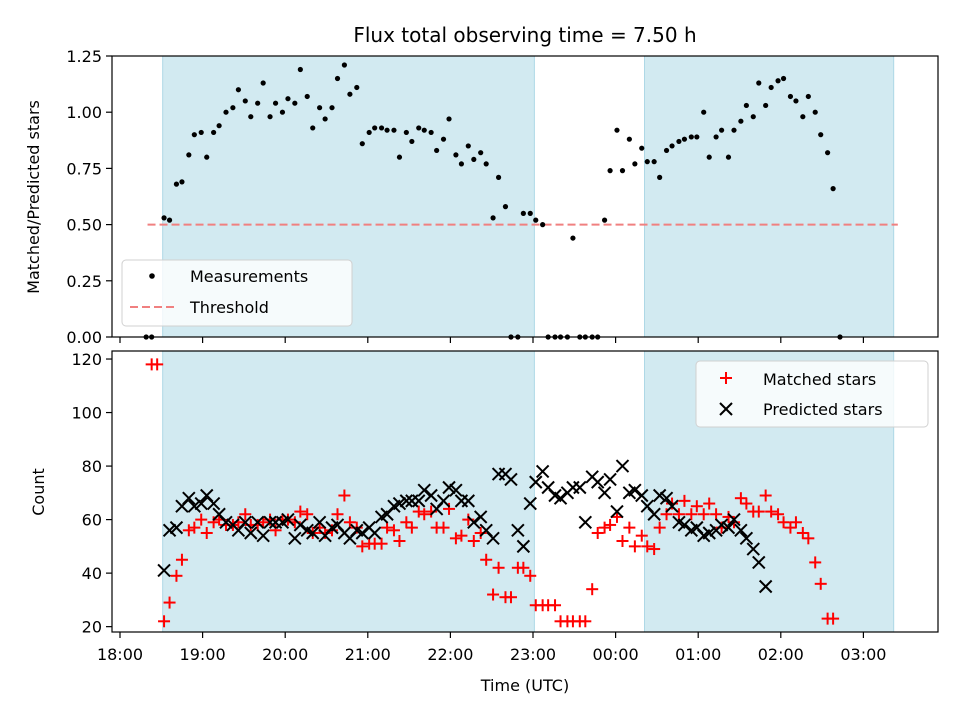 The width and height of the screenshot is (960, 720). What do you see at coordinates (616, 654) in the screenshot?
I see `x-tick-label: 00:00` at bounding box center [616, 654].